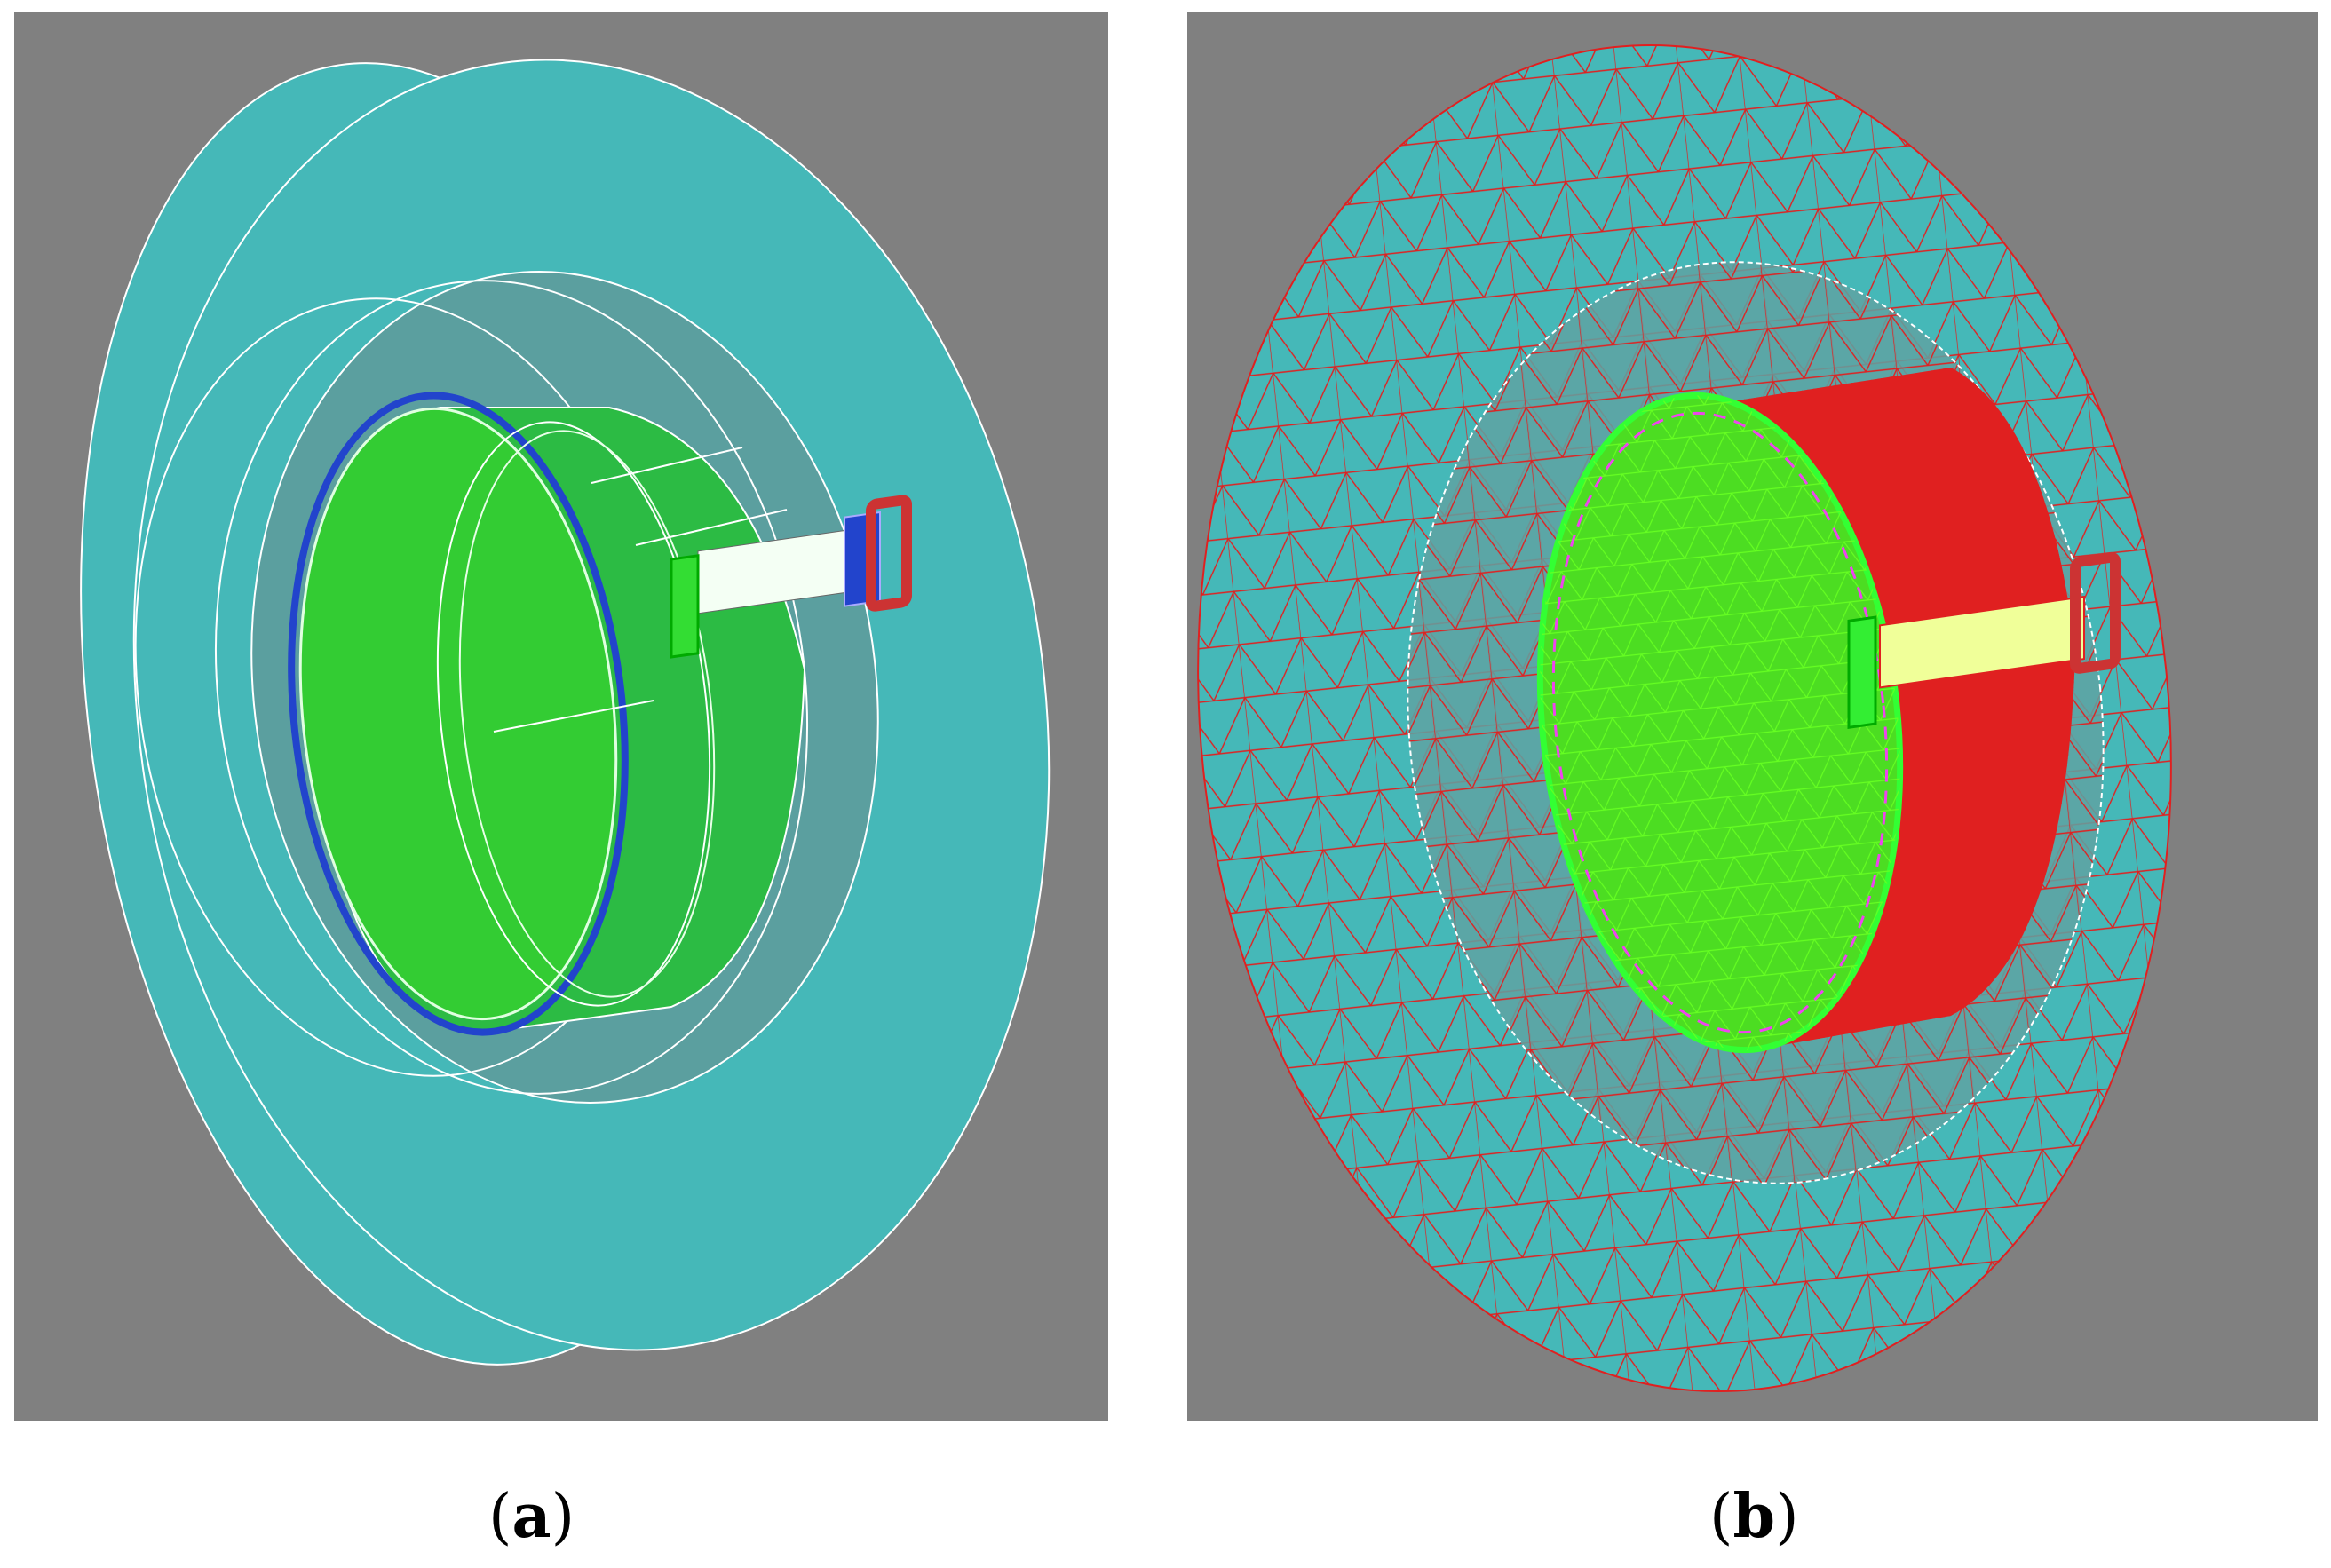  What do you see at coordinates (667, 465) in the screenshot?
I see `cylinder-top-line` at bounding box center [667, 465].